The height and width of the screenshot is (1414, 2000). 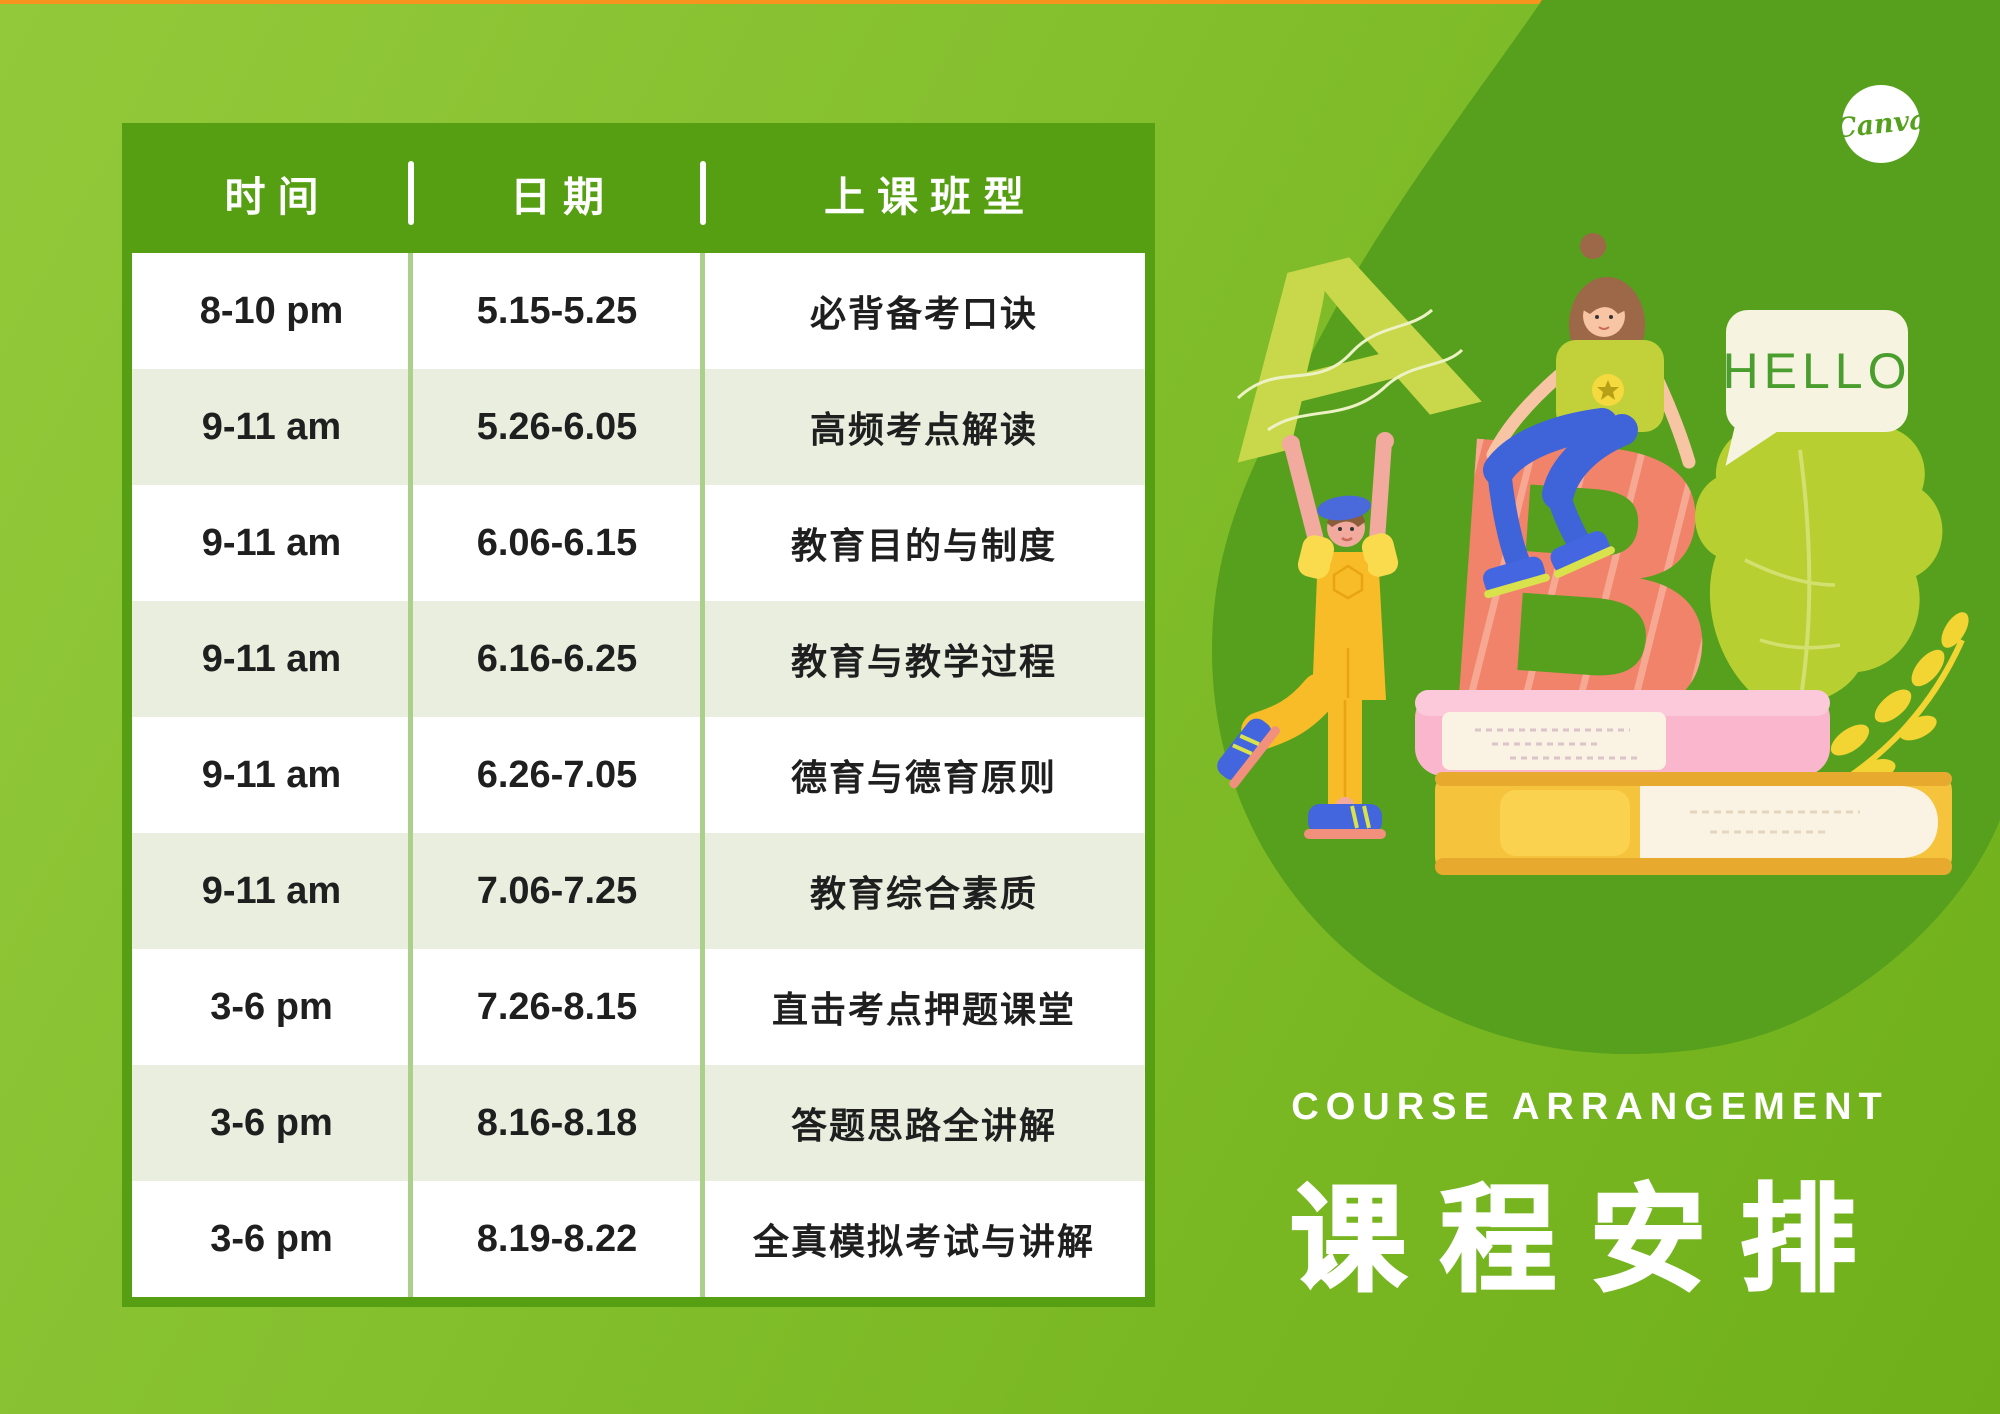 I want to click on table-cell: 教育综合素质, so click(x=923, y=893).